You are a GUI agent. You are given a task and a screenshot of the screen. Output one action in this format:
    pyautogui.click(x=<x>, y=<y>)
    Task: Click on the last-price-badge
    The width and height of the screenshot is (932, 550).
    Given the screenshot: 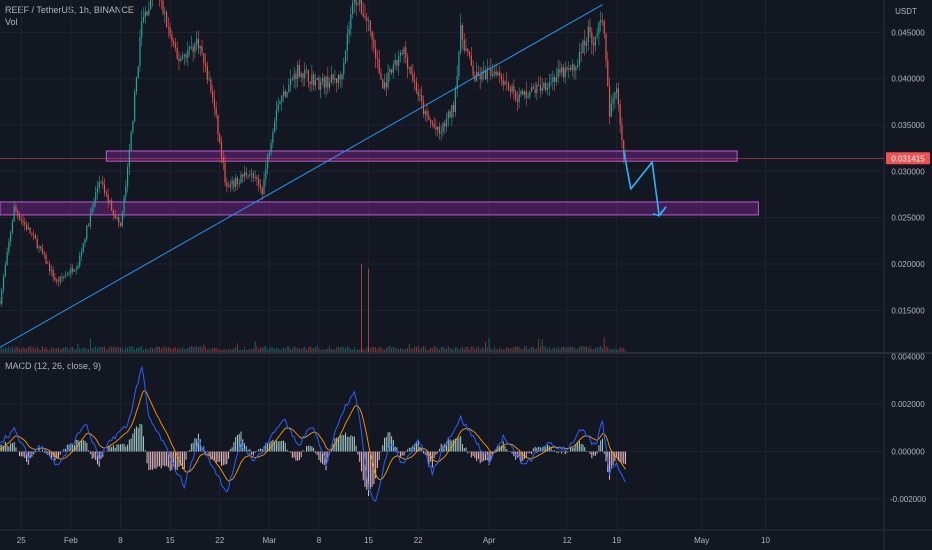 What is the action you would take?
    pyautogui.click(x=908, y=158)
    